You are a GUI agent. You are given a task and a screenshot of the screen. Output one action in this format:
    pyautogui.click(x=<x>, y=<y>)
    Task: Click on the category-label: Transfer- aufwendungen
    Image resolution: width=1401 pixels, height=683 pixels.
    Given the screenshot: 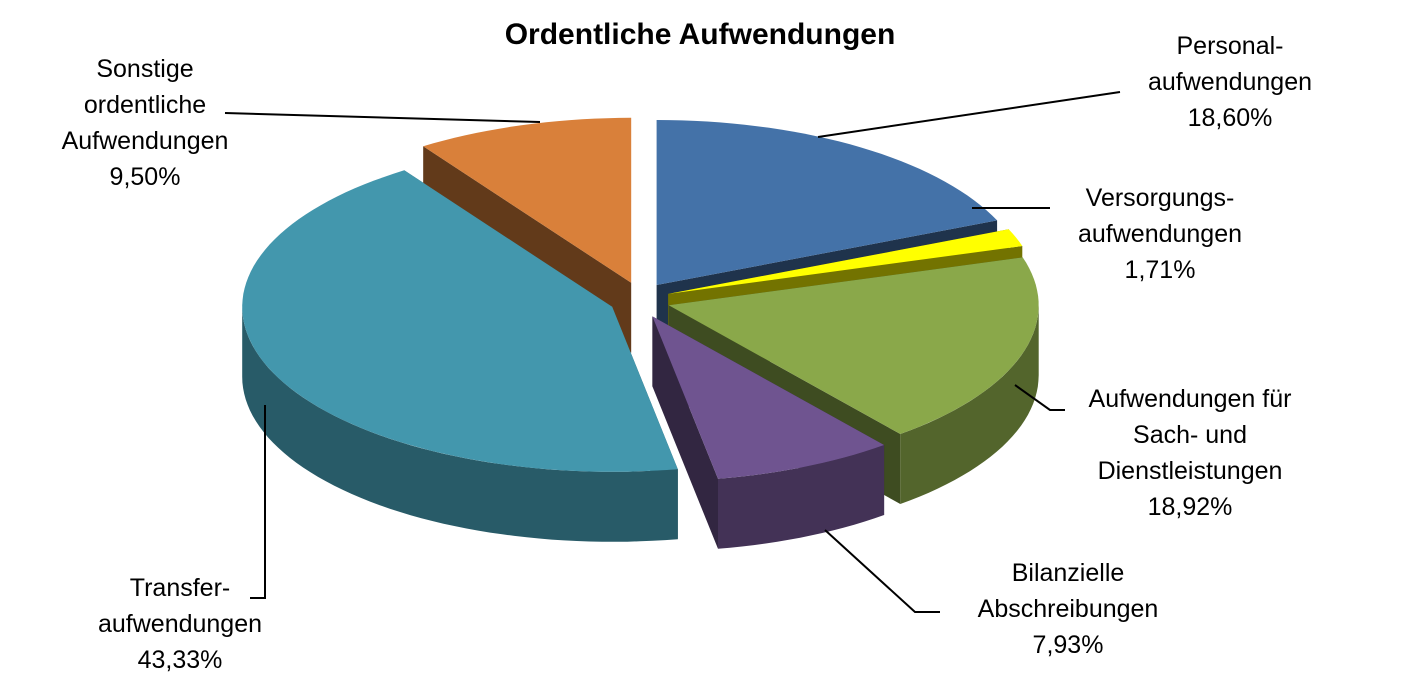 What is the action you would take?
    pyautogui.click(x=180, y=606)
    